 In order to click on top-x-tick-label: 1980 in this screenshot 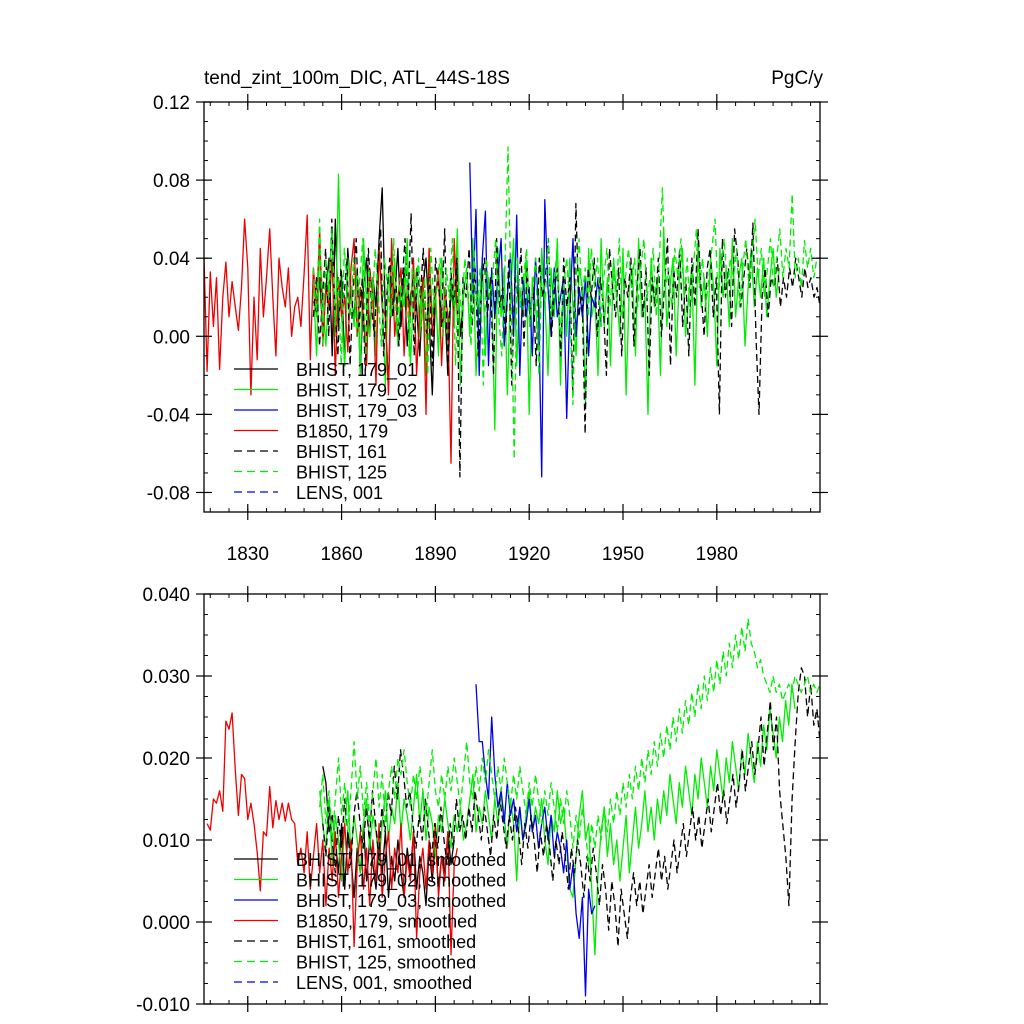, I will do `click(717, 554)`.